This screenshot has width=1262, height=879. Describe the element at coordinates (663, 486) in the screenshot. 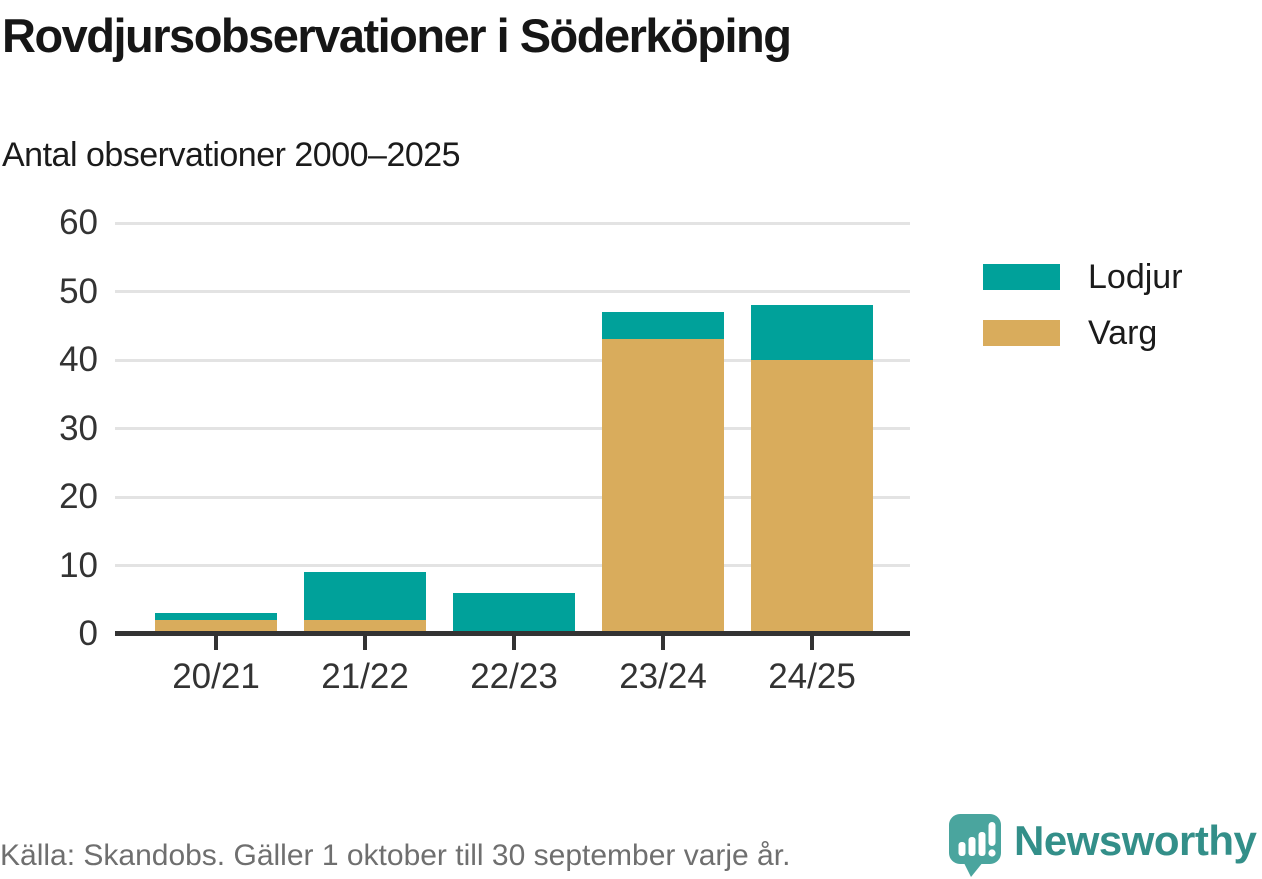

I see `bar-segment-varg-23/24` at that location.